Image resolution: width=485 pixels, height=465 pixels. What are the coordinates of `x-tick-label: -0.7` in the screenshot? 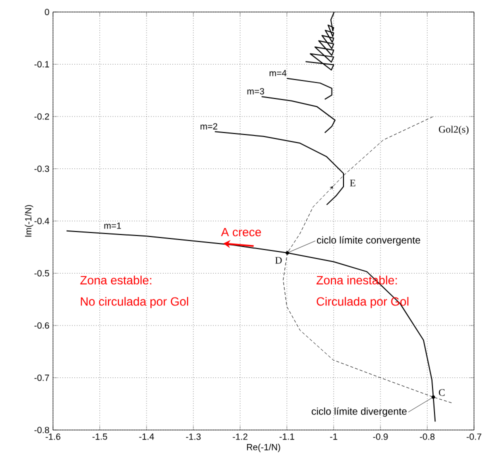 It's located at (474, 437).